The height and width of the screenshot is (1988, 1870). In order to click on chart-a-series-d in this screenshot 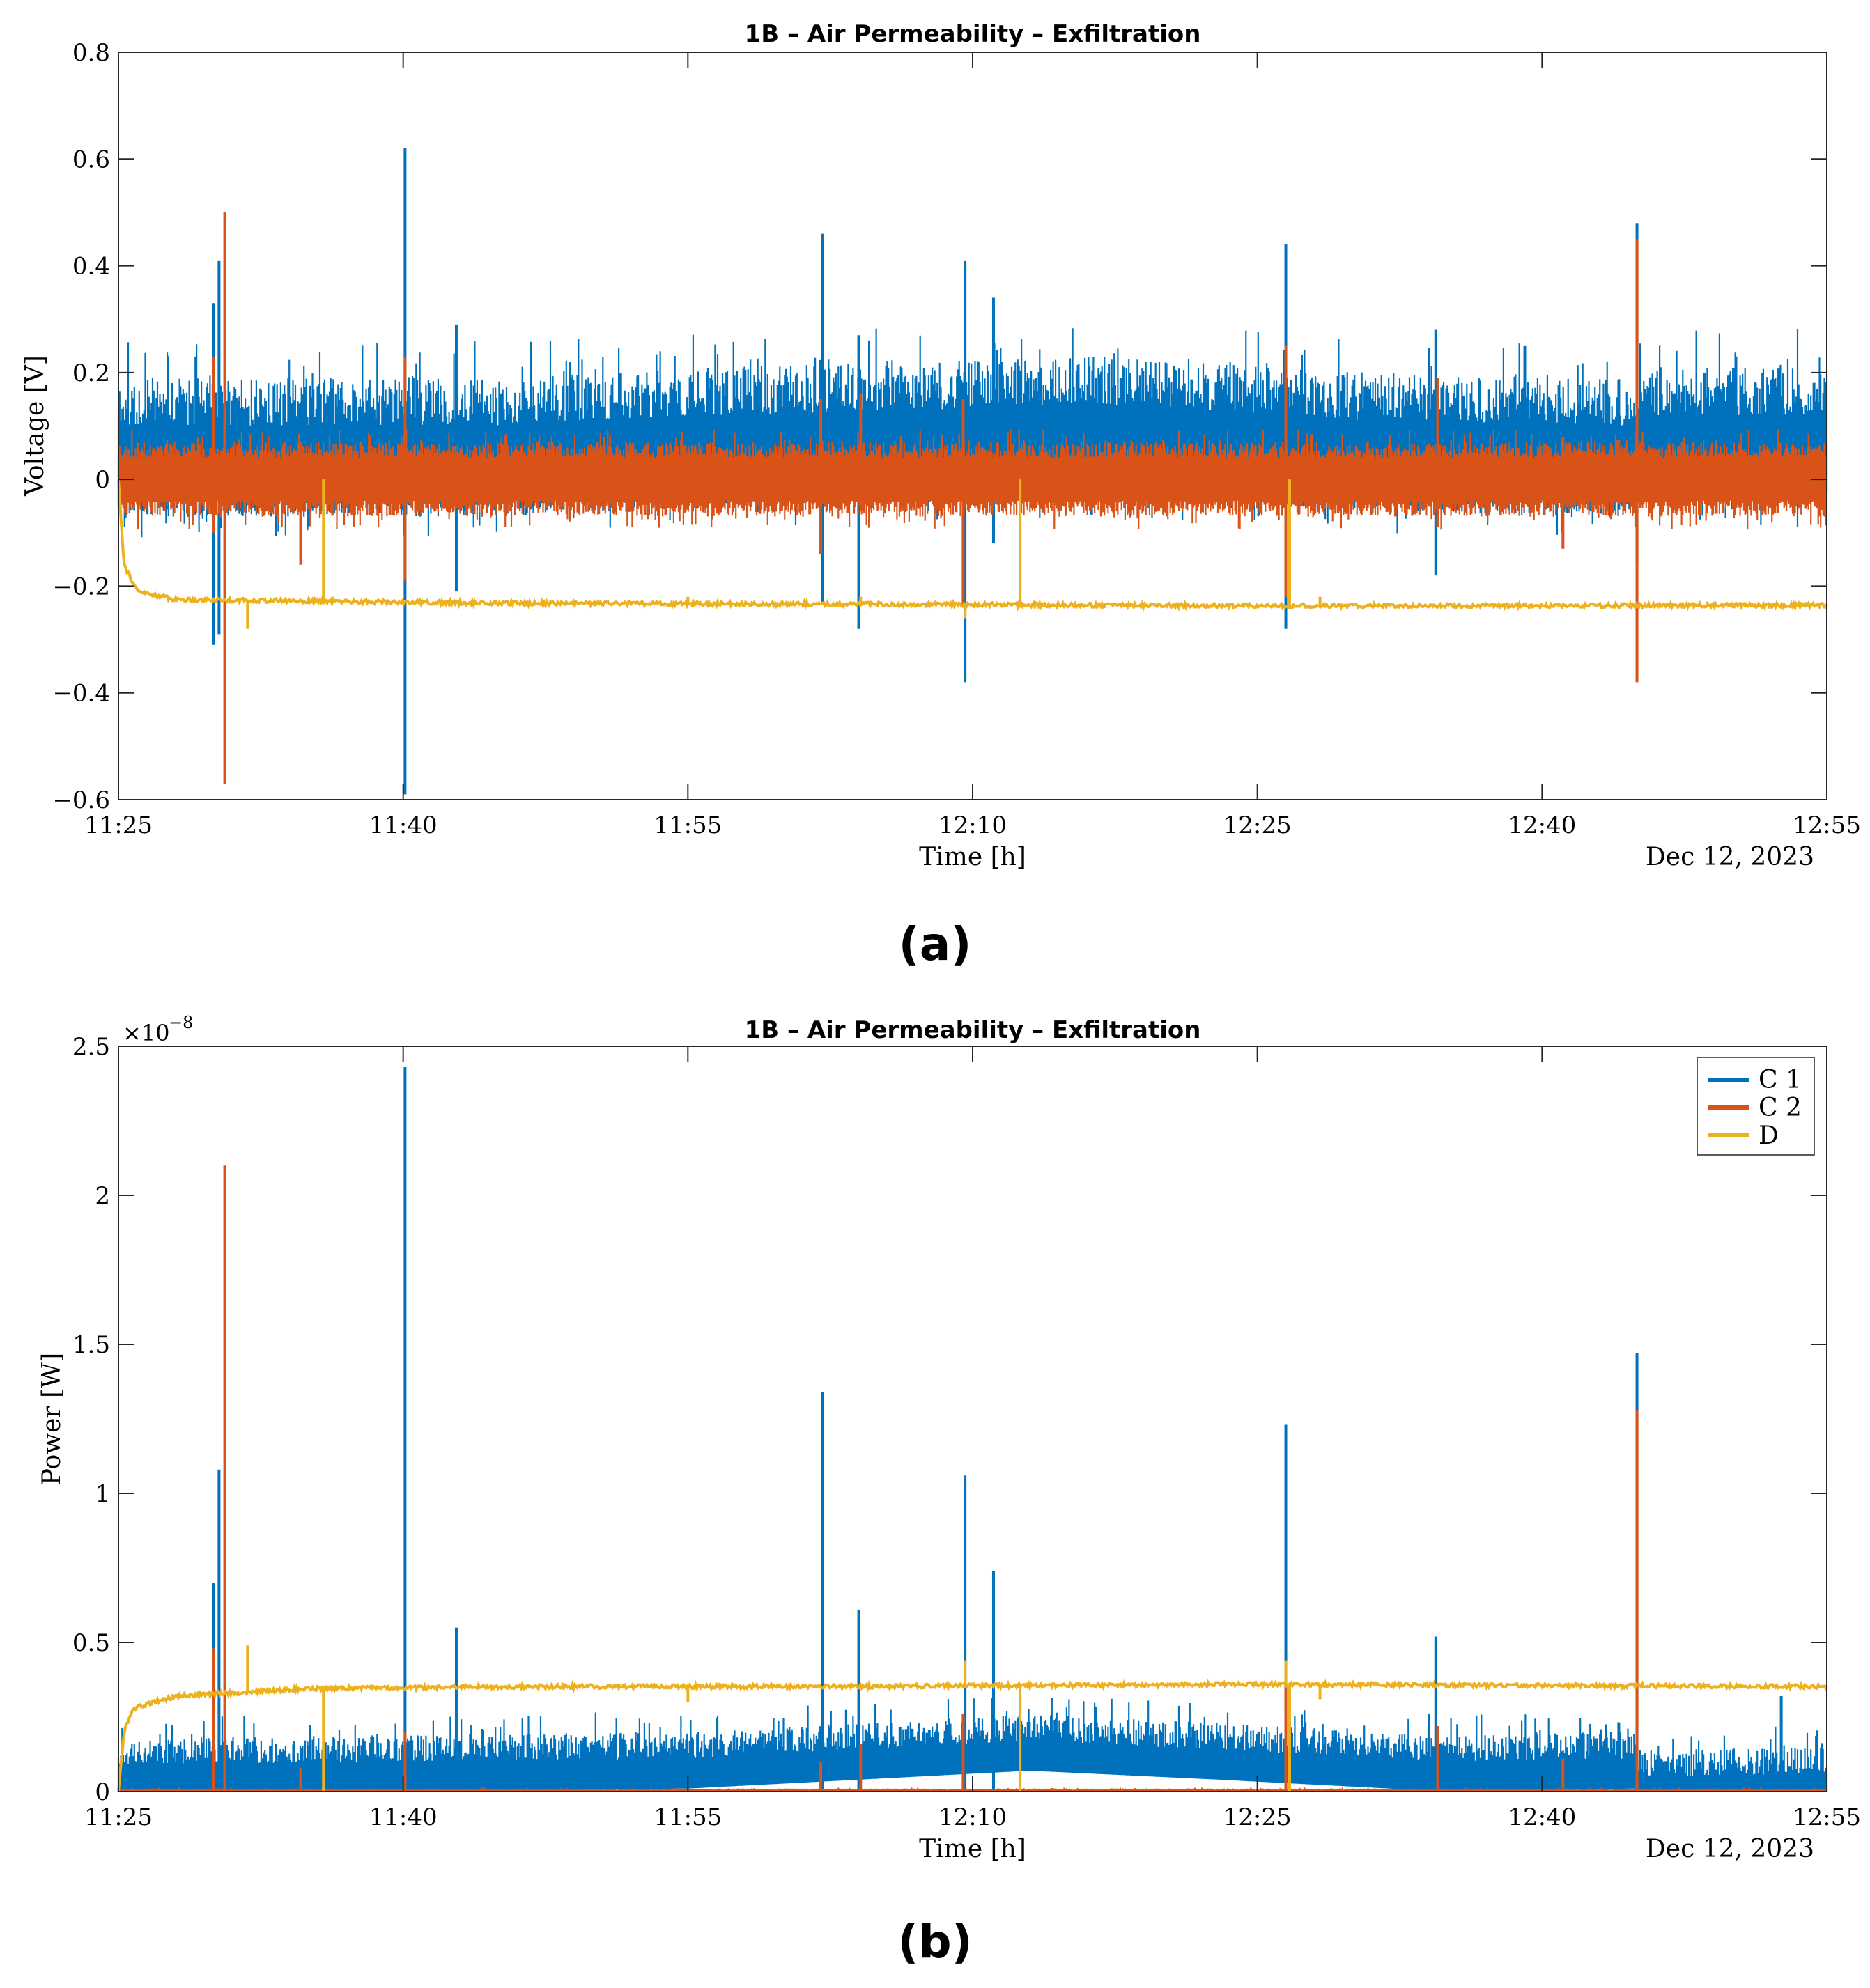, I will do `click(972, 554)`.